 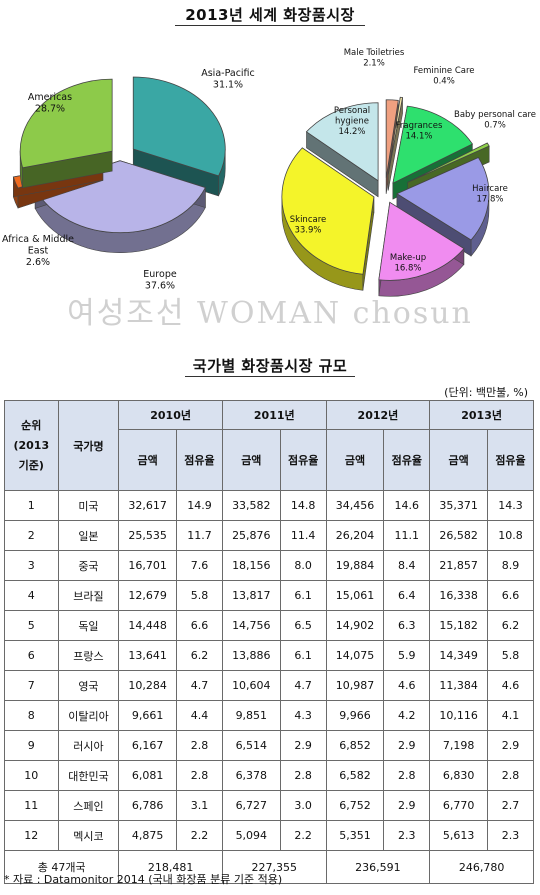 What do you see at coordinates (88, 595) in the screenshot?
I see `country-cell: 브라질` at bounding box center [88, 595].